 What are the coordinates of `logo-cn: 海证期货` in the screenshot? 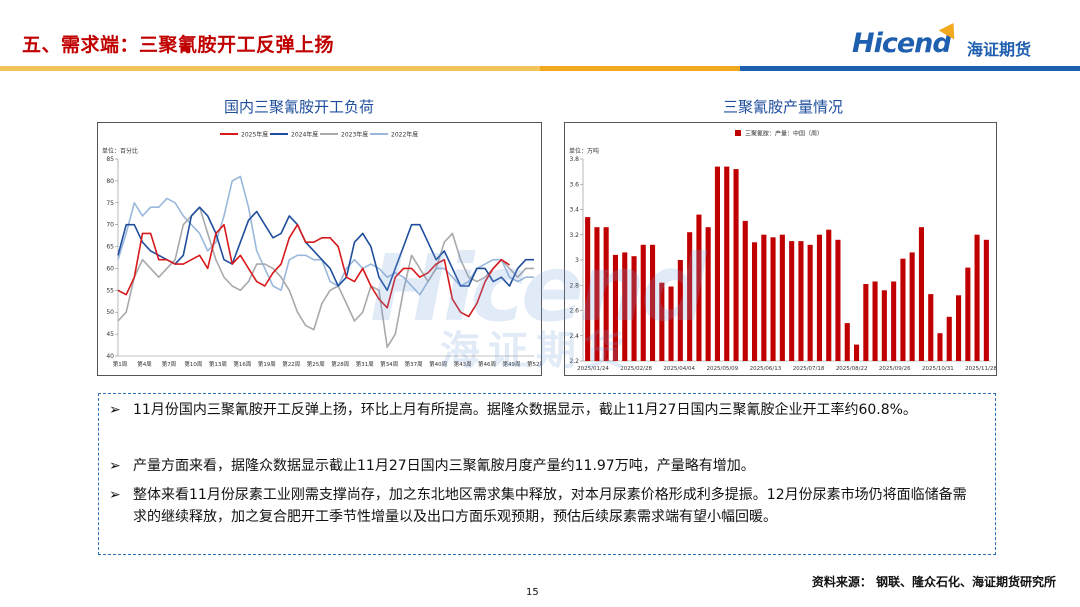 It's located at (999, 49).